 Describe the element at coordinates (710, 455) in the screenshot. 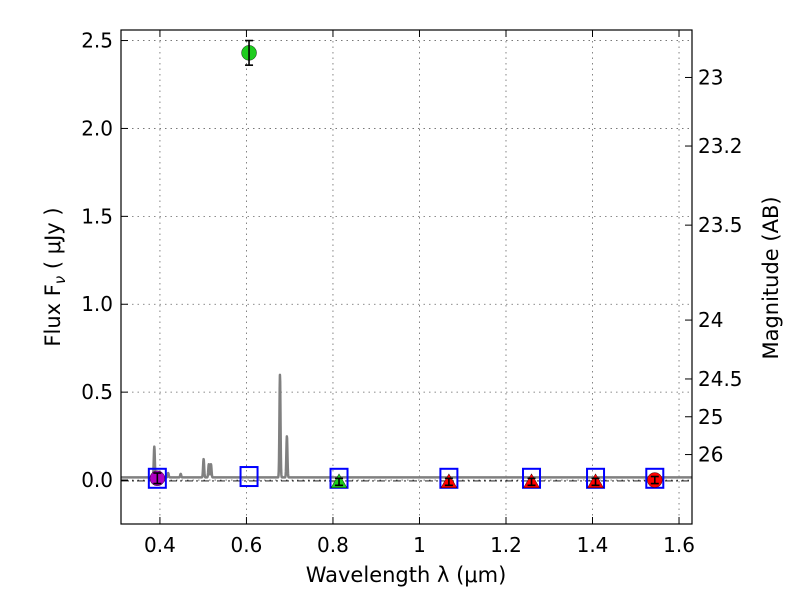

I see `y2-tick-label: 26` at that location.